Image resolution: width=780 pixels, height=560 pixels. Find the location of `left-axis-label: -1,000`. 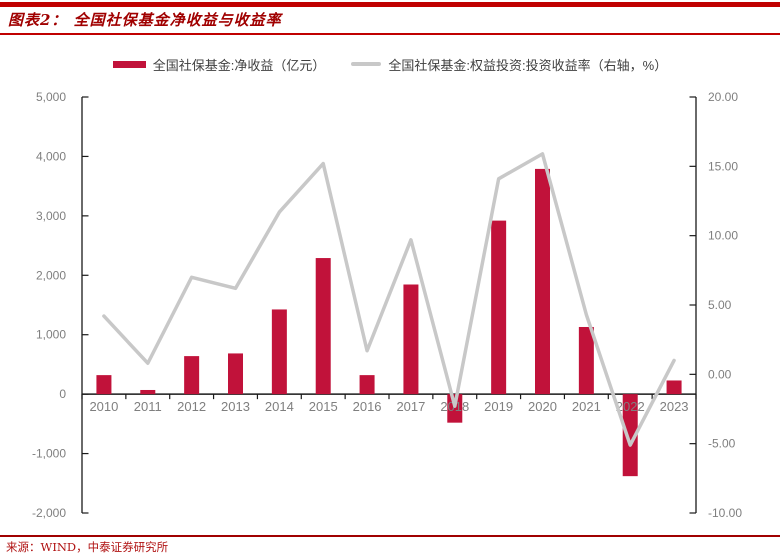

left-axis-label: -1,000 is located at coordinates (49, 454).